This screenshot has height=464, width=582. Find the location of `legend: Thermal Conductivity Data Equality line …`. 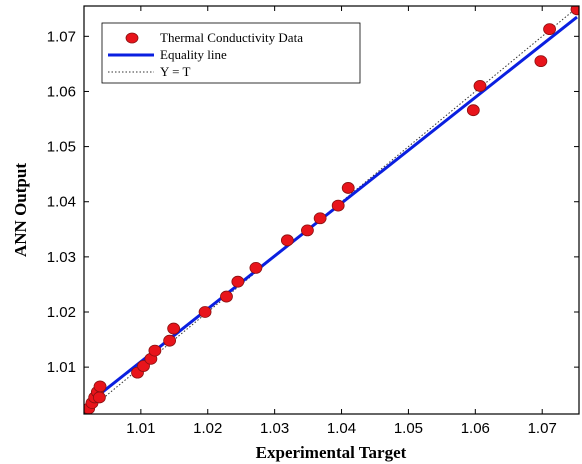

legend: Thermal Conductivity Data Equality line … is located at coordinates (231, 53).